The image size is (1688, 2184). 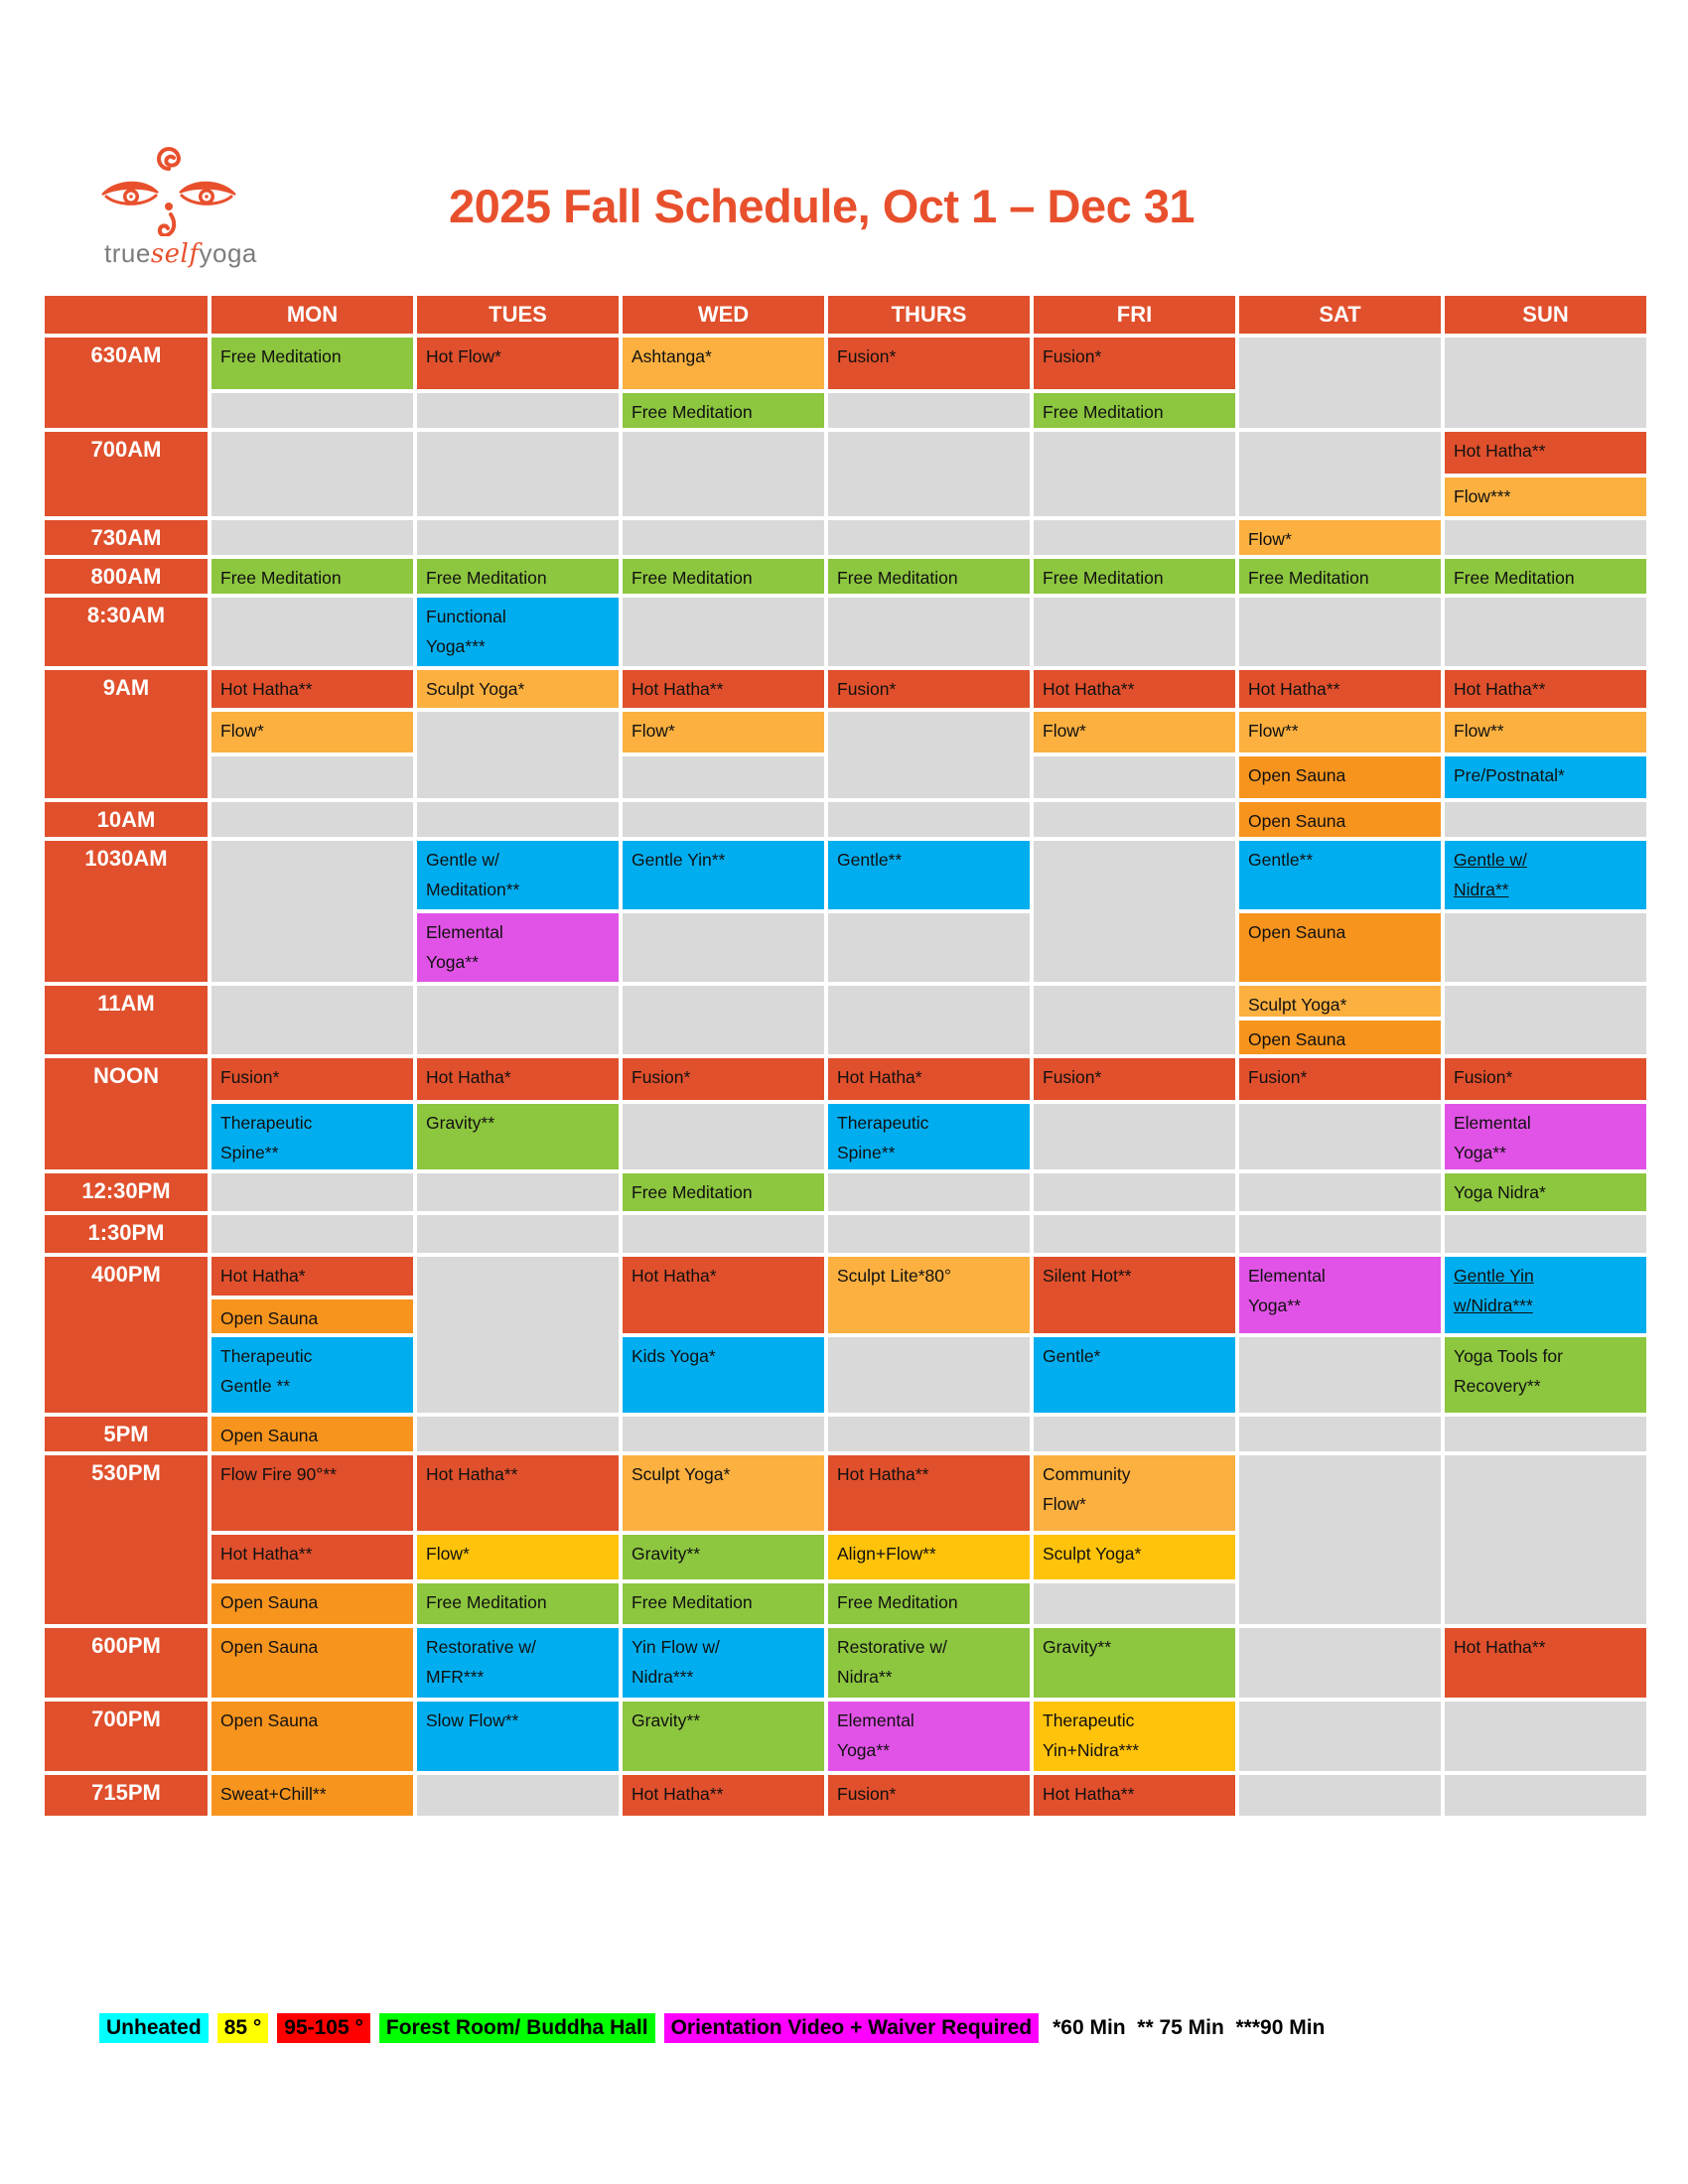 What do you see at coordinates (127, 253) in the screenshot?
I see `brand-true: true` at bounding box center [127, 253].